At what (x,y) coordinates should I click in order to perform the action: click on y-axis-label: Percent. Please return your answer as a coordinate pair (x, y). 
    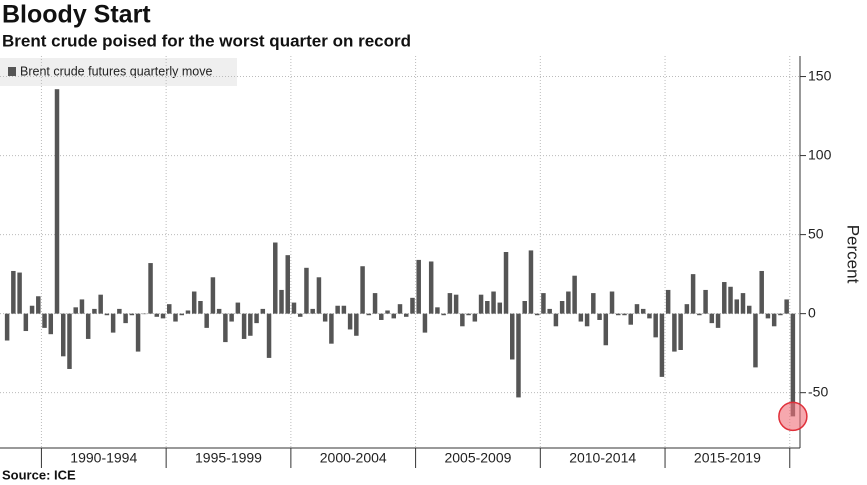
    Looking at the image, I should click on (853, 254).